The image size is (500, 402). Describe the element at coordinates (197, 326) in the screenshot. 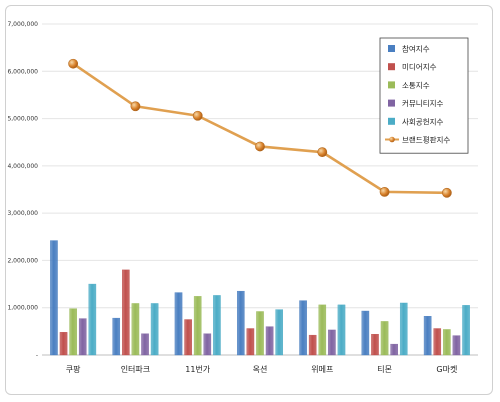

I see `bar-소통지수-11번가` at that location.